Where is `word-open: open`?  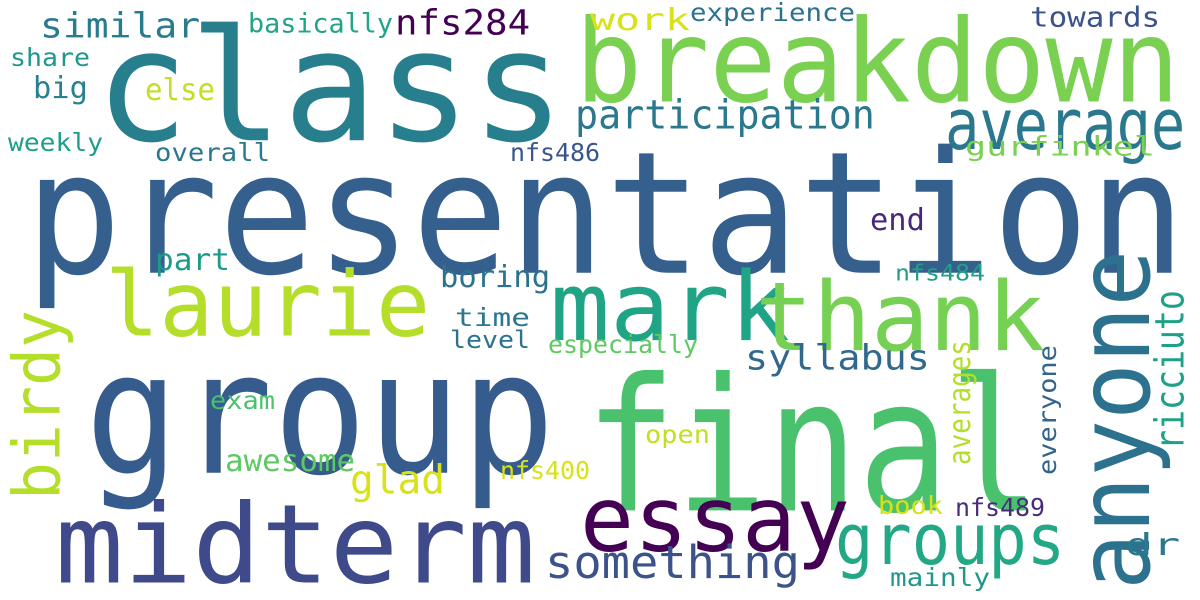
word-open: open is located at coordinates (677, 434).